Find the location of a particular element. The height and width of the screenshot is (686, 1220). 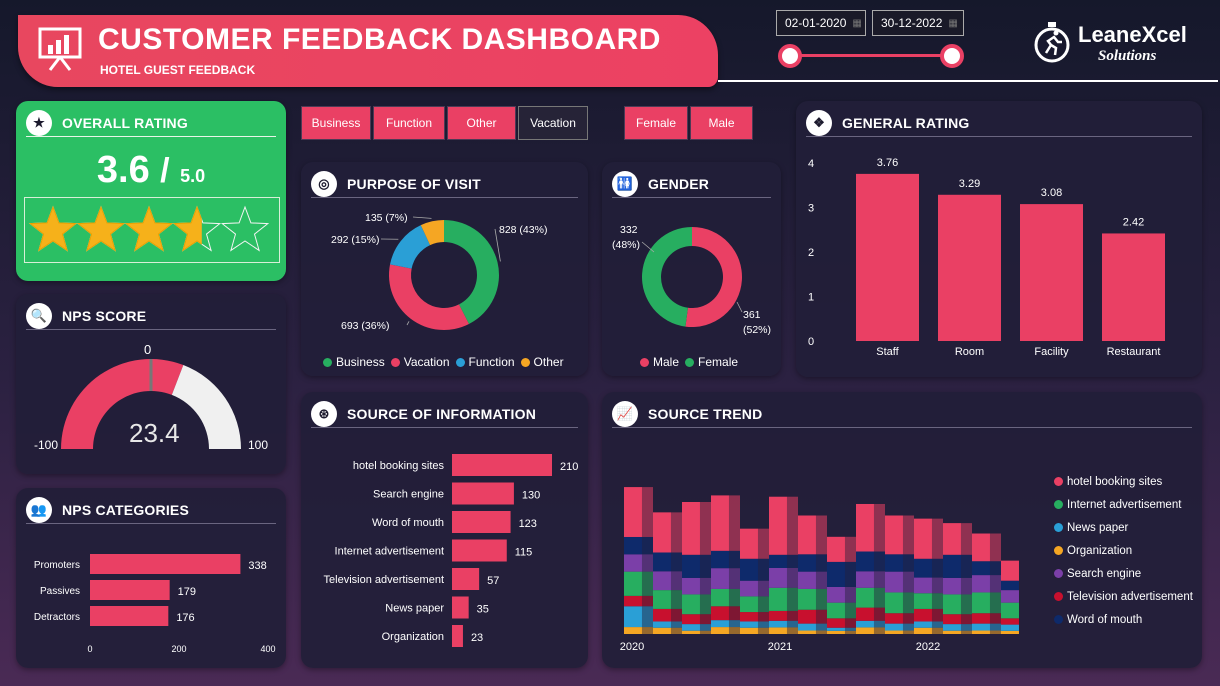

filter-male-button: Male is located at coordinates (721, 123).